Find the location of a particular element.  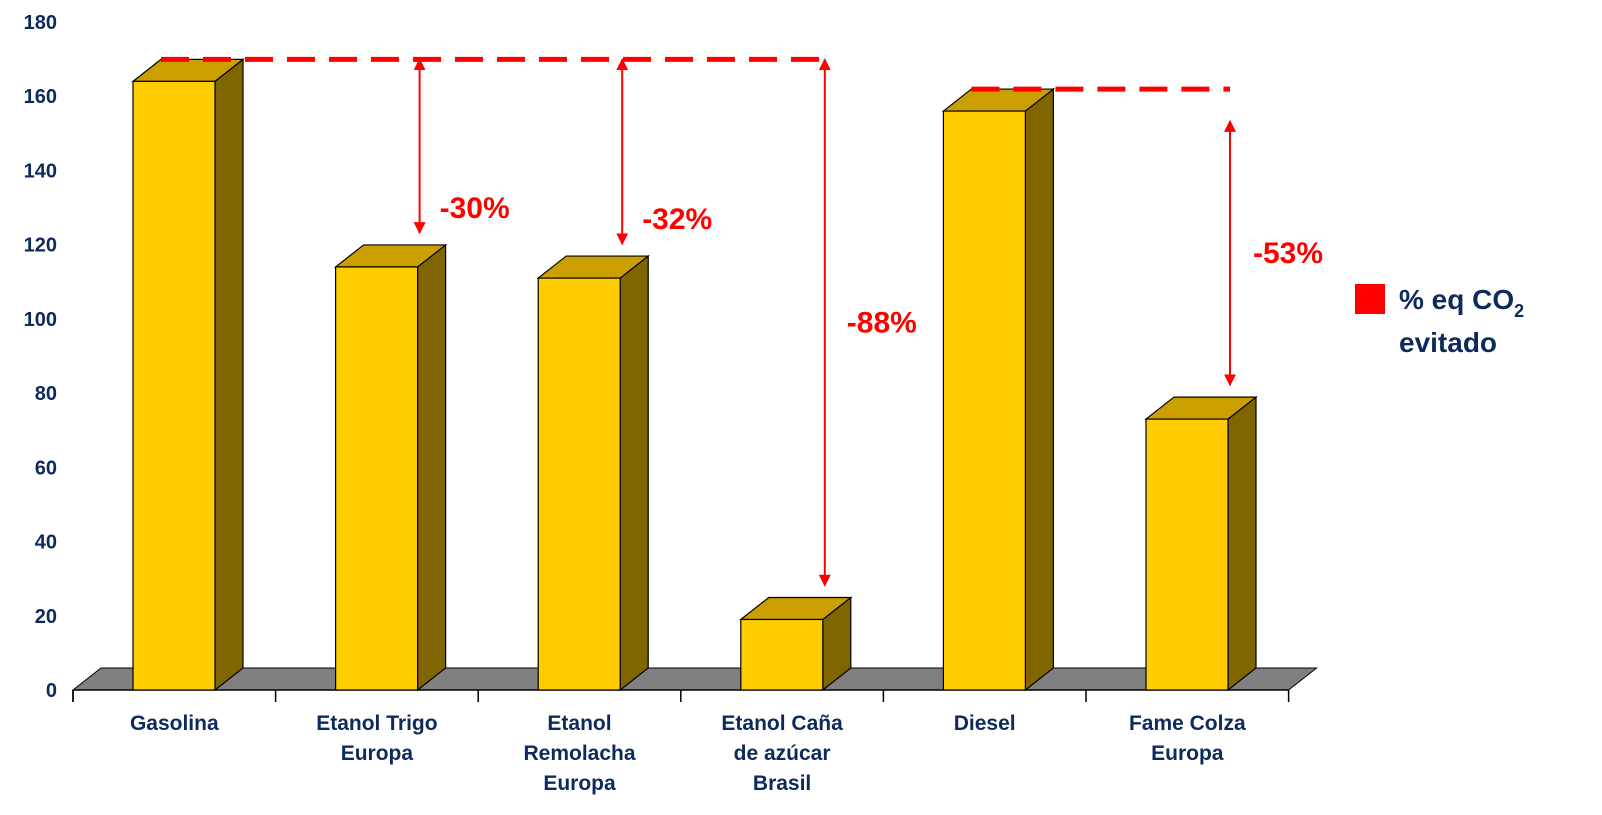

legend-label: % eq CO2 is located at coordinates (1461, 302).